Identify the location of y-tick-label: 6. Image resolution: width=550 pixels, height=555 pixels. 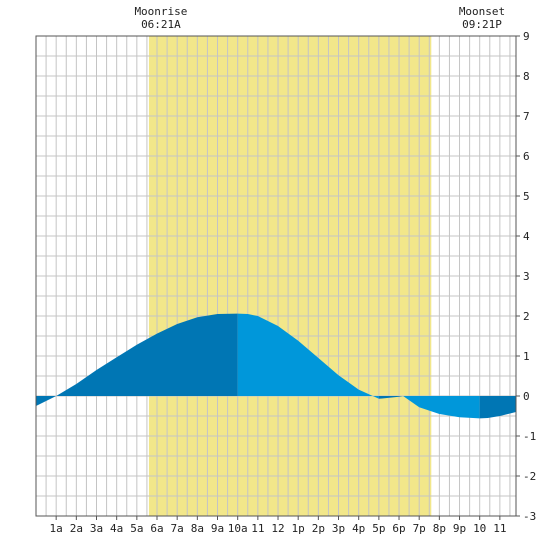
(526, 156).